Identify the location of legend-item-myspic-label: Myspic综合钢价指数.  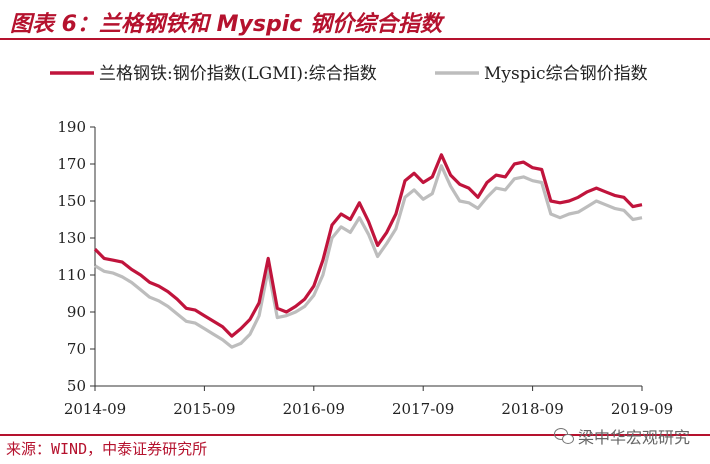
(566, 74).